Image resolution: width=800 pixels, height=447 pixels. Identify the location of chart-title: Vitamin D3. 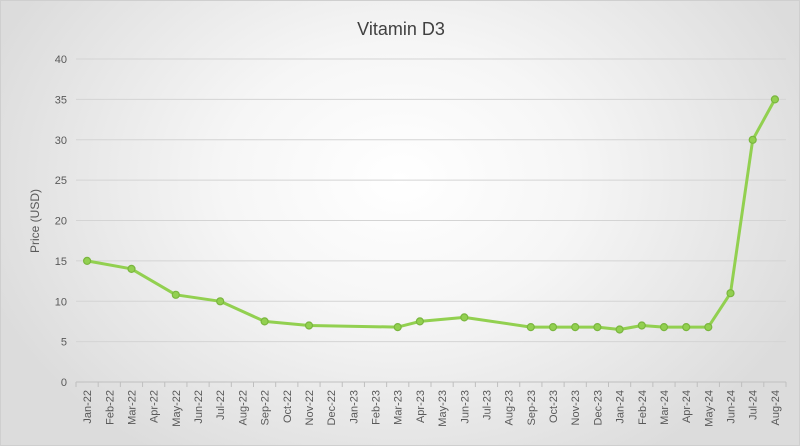
(401, 29).